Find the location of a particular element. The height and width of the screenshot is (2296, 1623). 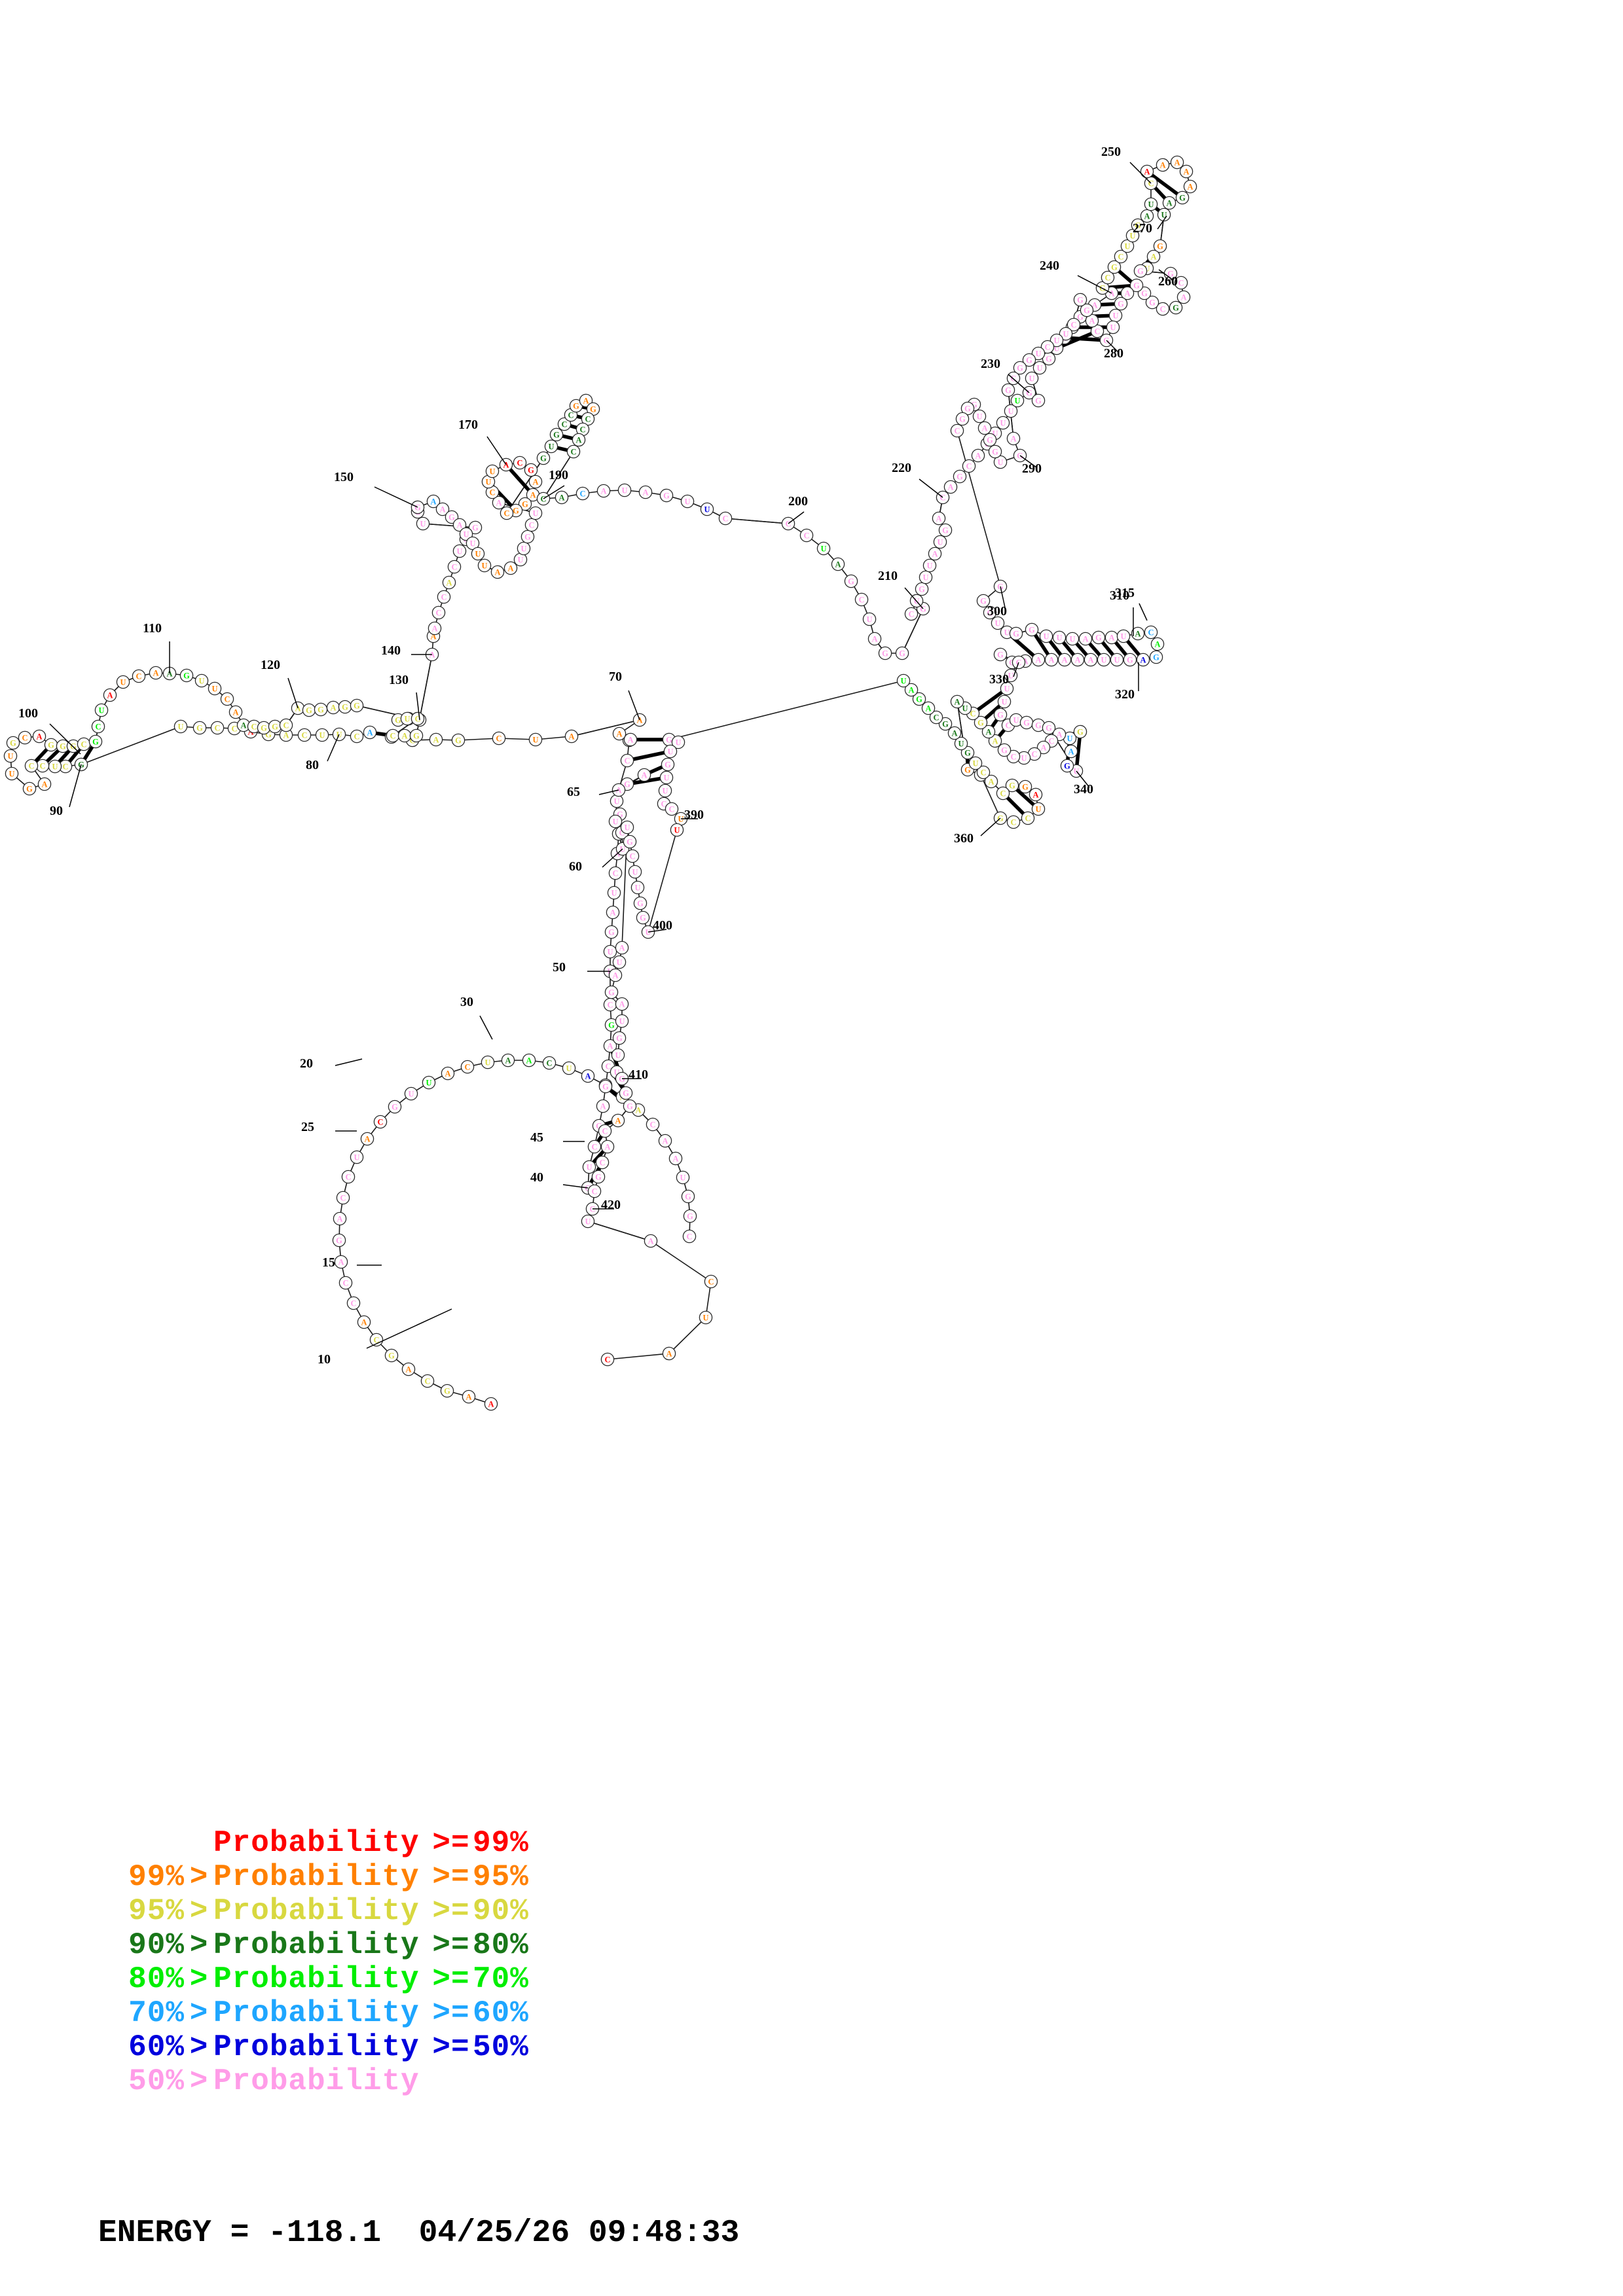

position-label-200: 200 is located at coordinates (798, 501).